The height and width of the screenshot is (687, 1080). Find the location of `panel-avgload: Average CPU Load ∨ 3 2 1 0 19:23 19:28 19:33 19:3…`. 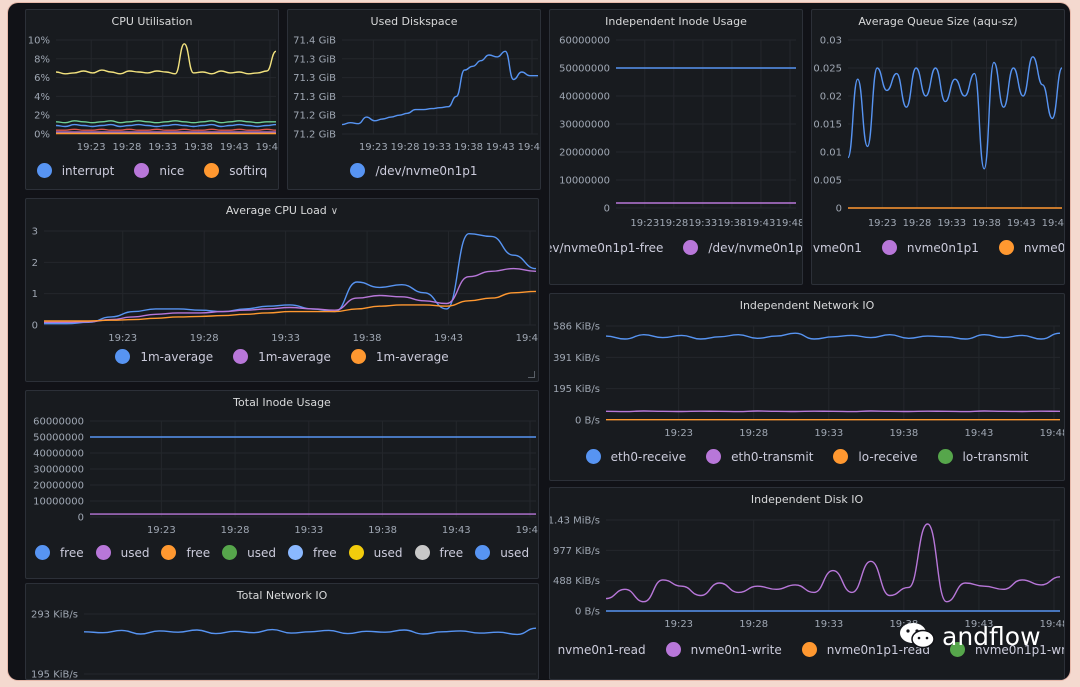

panel-avgload: Average CPU Load ∨ 3 2 1 0 19:23 19:28 19:33 19:3… is located at coordinates (282, 290).